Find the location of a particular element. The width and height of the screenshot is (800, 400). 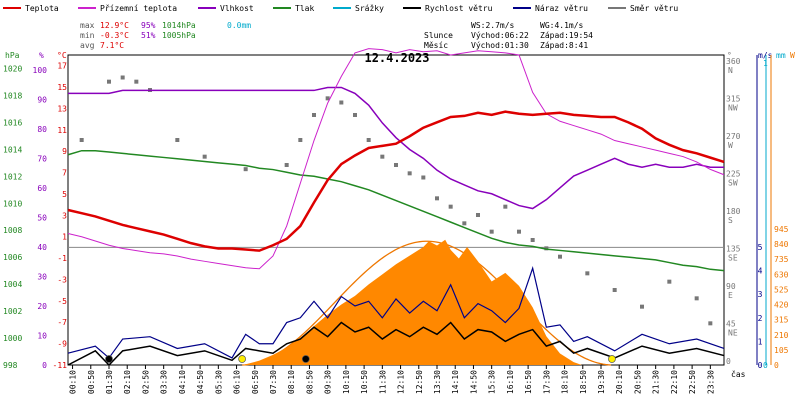

legend-label: Přízemní teplota is located at coordinates (138, 8).